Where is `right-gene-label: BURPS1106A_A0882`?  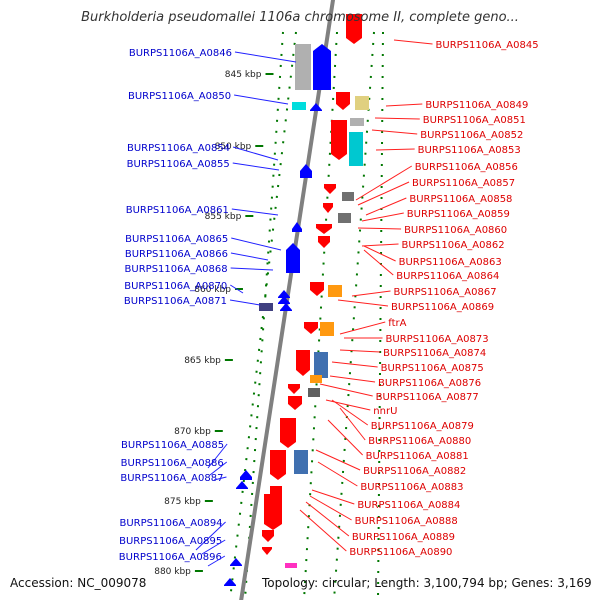 right-gene-label: BURPS1106A_A0882 is located at coordinates (414, 471).